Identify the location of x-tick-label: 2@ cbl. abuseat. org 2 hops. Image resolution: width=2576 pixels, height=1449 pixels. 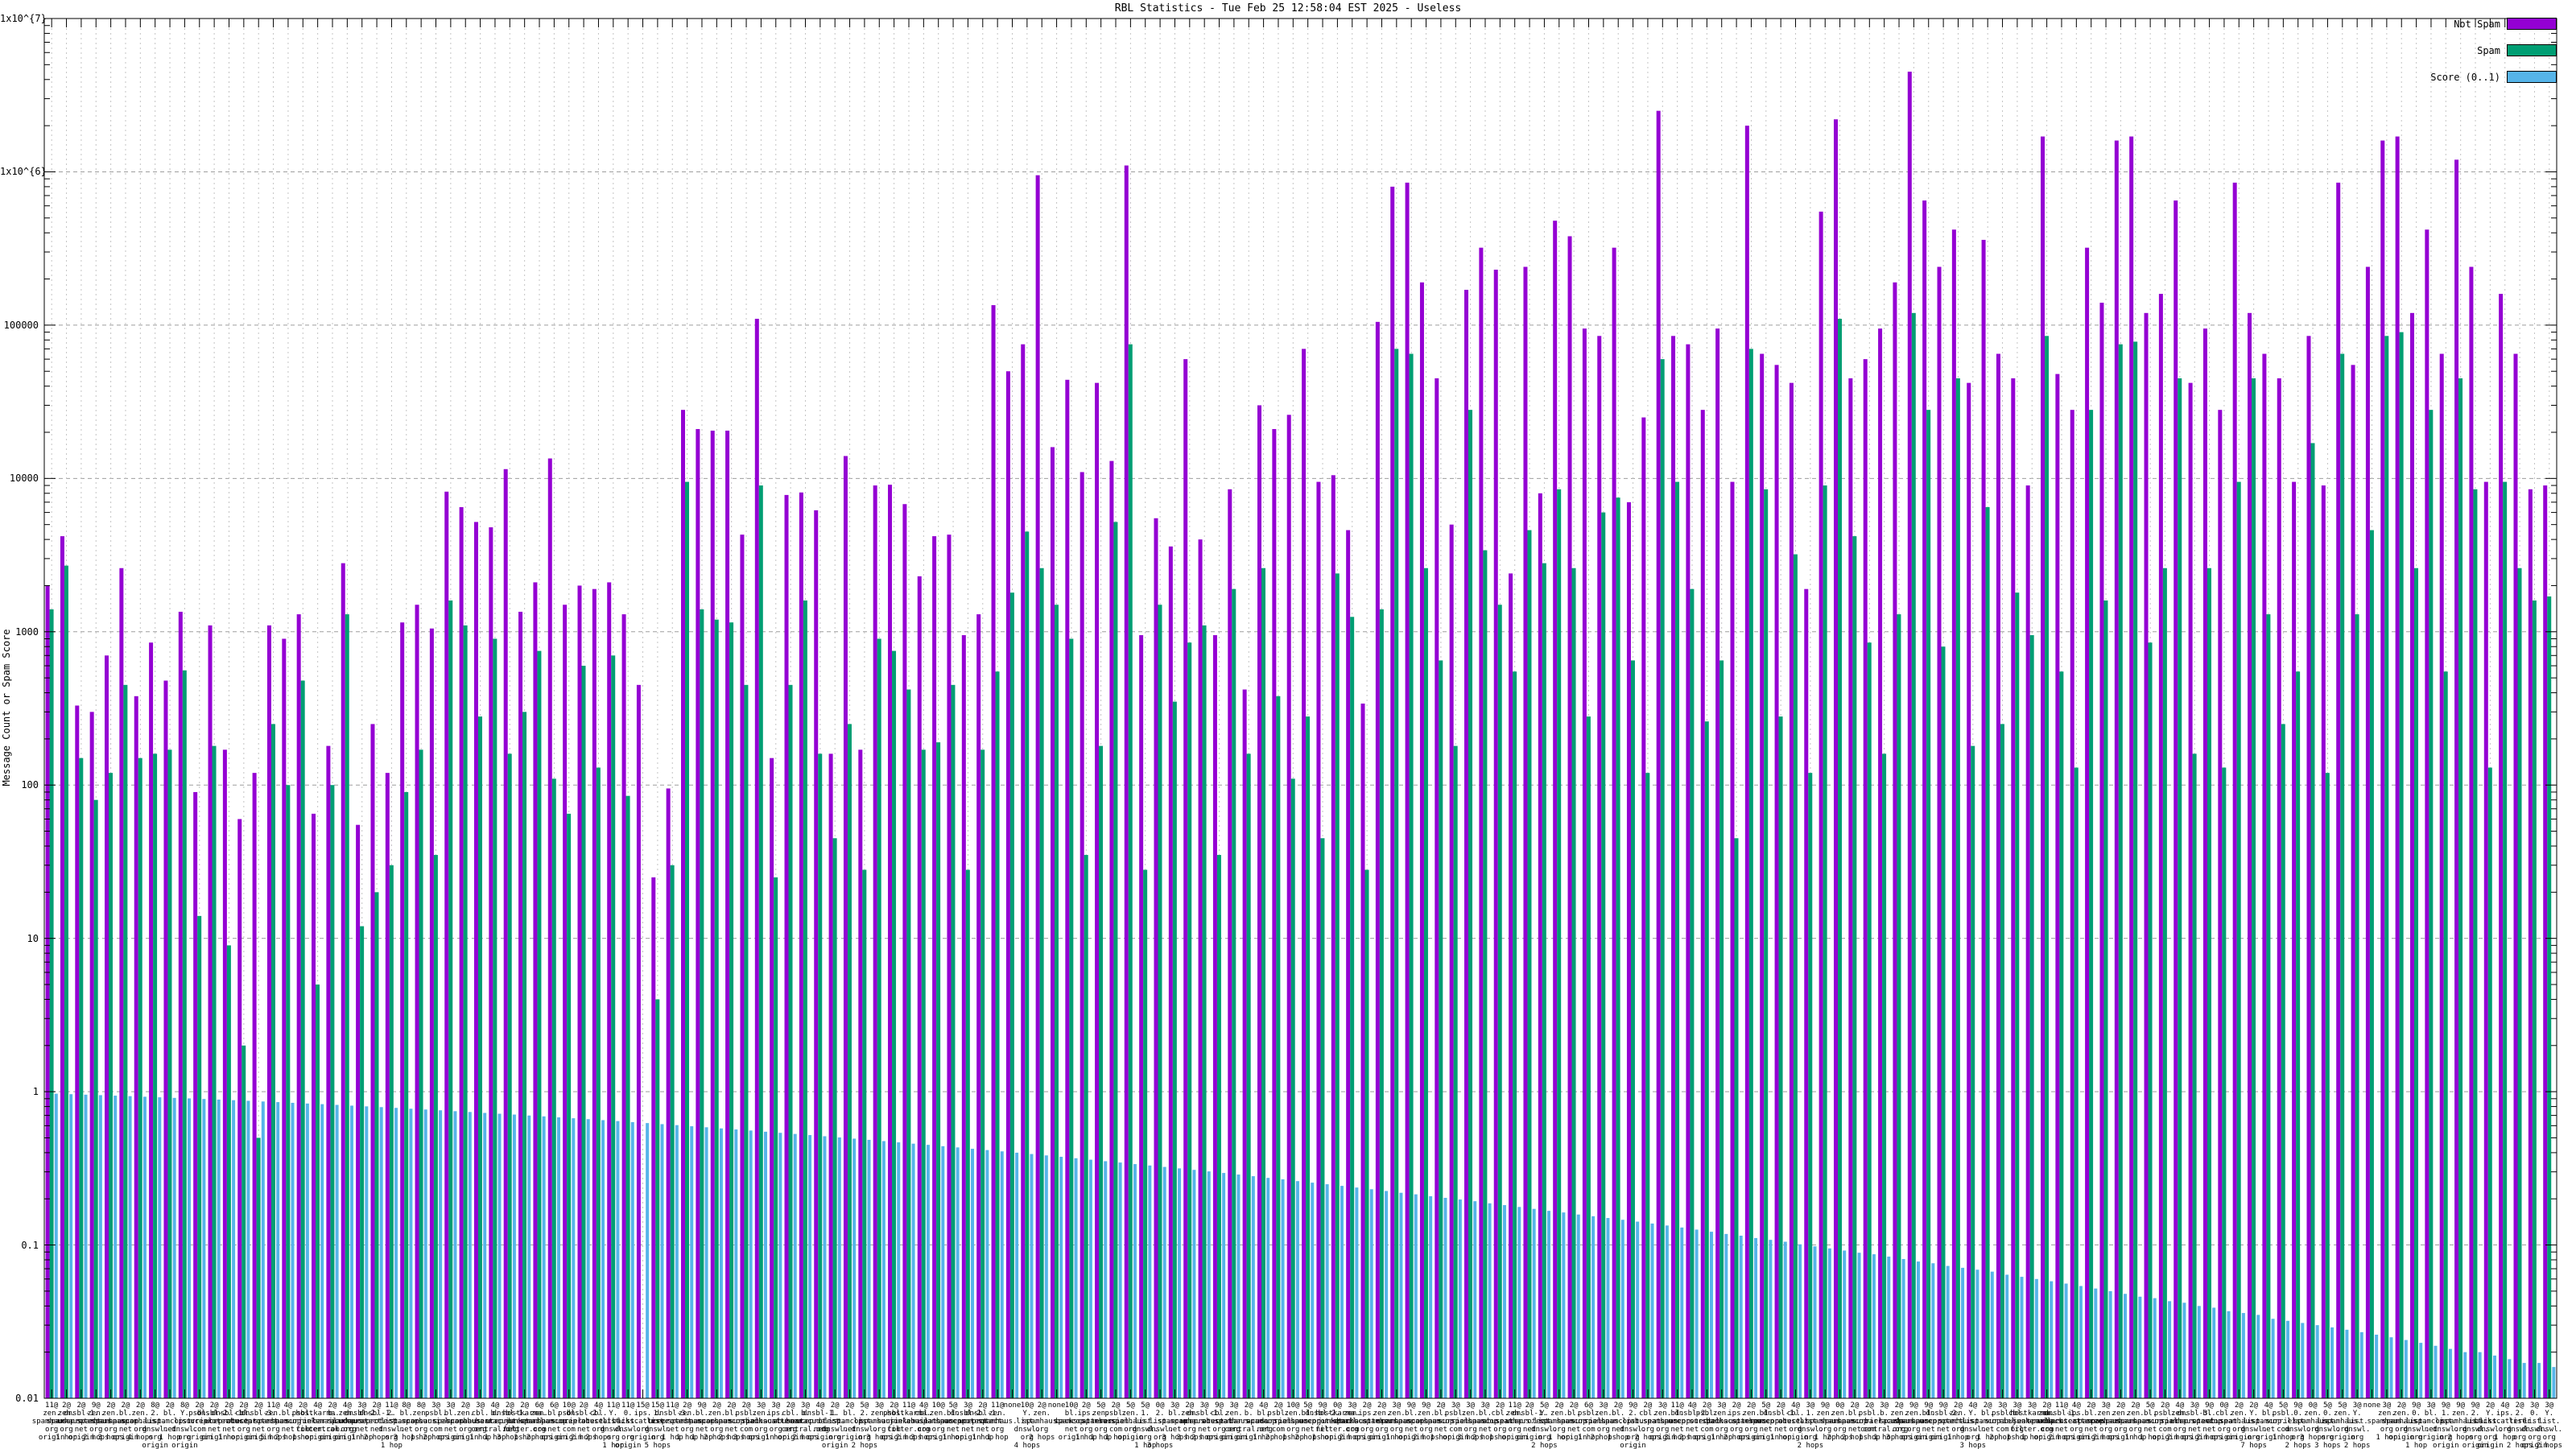
(1648, 1422).